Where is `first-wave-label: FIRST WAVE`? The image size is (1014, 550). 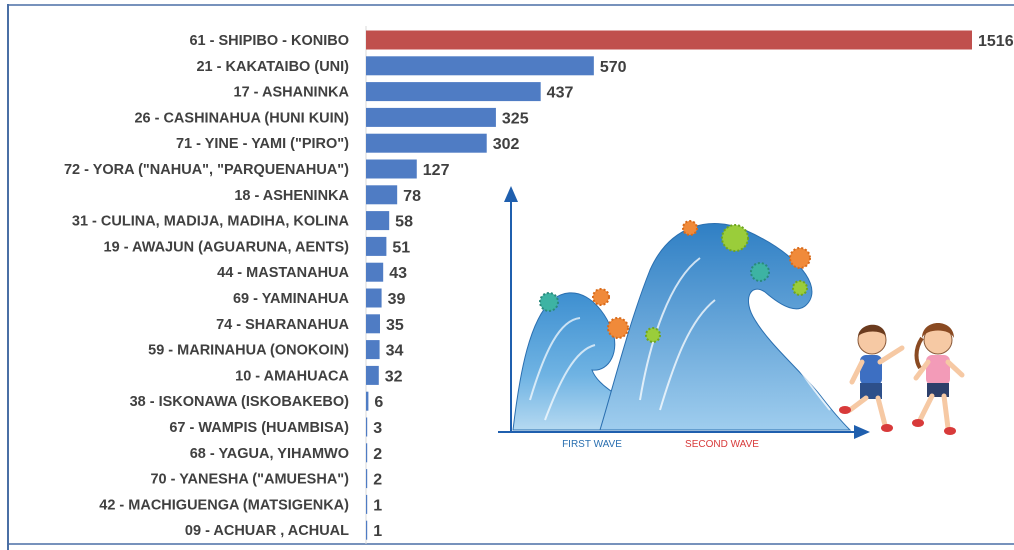 first-wave-label: FIRST WAVE is located at coordinates (592, 444).